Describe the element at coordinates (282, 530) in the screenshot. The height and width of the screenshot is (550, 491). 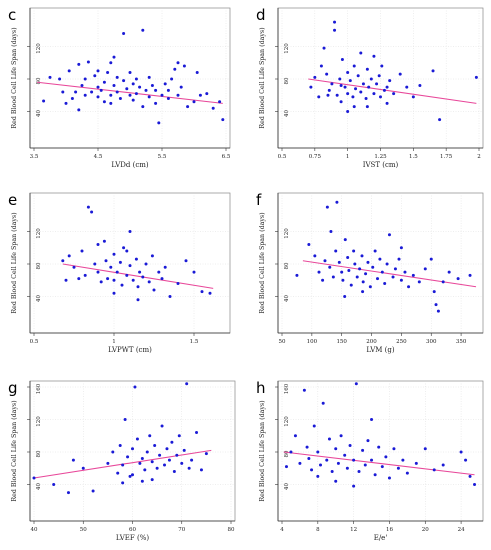
I see `x-tick-label: 4` at that location.